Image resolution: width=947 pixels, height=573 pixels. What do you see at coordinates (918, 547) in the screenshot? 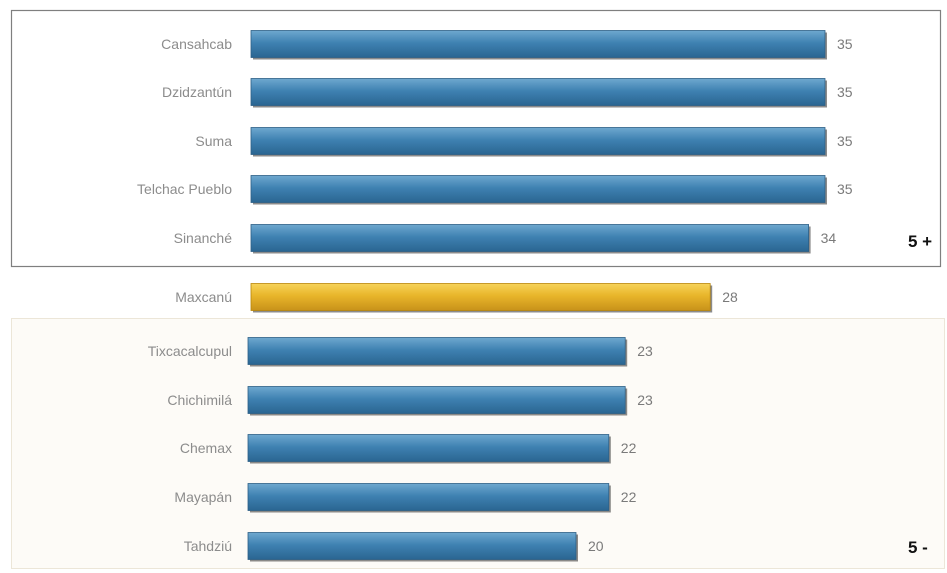
I see `group-label-bottom: 5 -` at bounding box center [918, 547].